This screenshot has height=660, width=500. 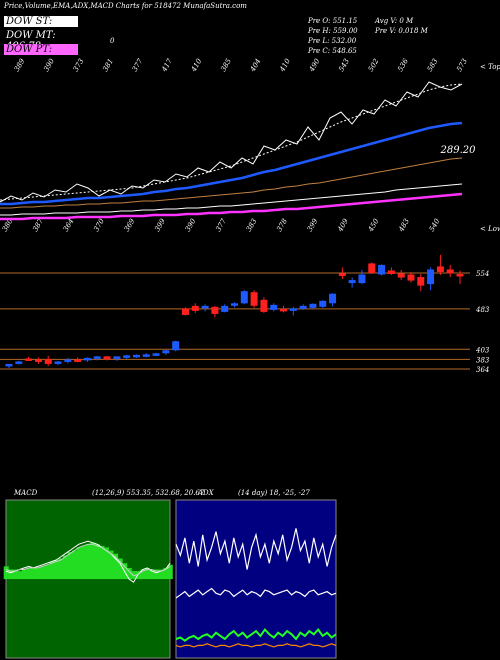 I want to click on legend-dow-pt: DOW PT: 390.11, so click(x=41, y=55).